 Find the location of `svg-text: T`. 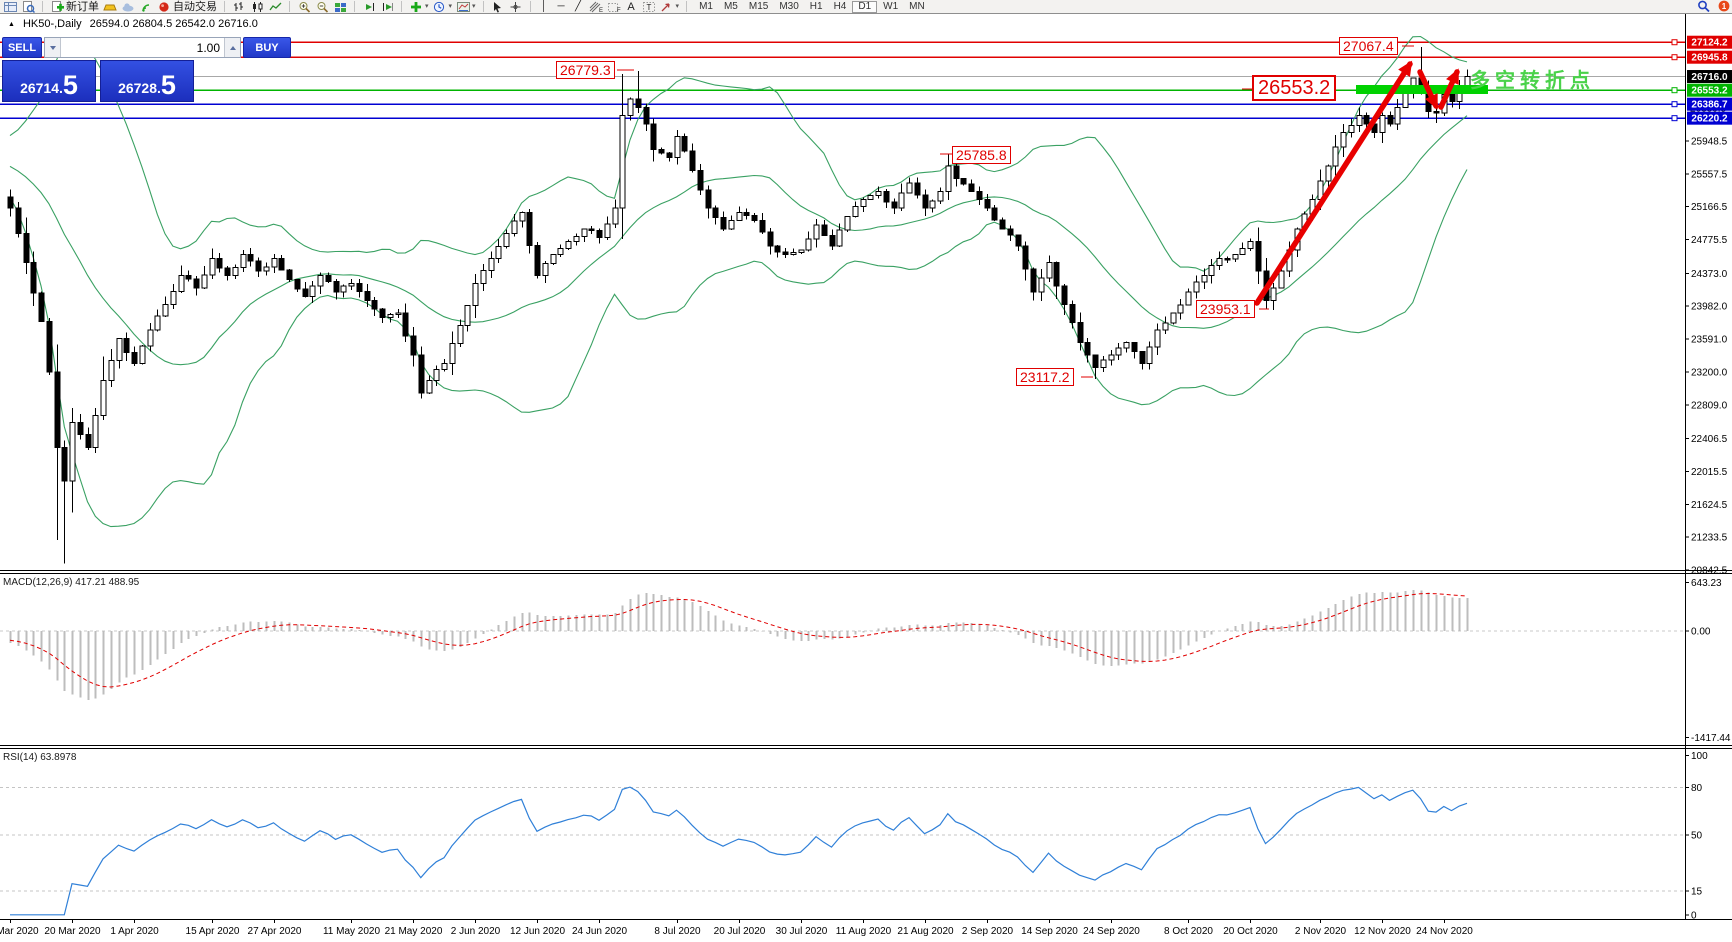

svg-text: T is located at coordinates (648, 7).